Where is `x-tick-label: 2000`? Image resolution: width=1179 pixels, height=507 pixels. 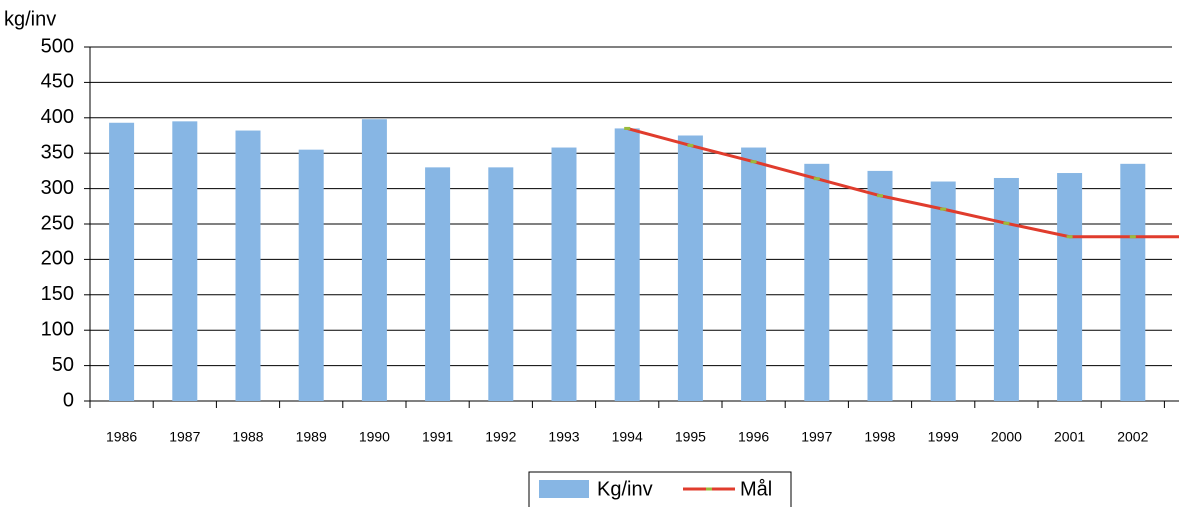
x-tick-label: 2000 is located at coordinates (1006, 437).